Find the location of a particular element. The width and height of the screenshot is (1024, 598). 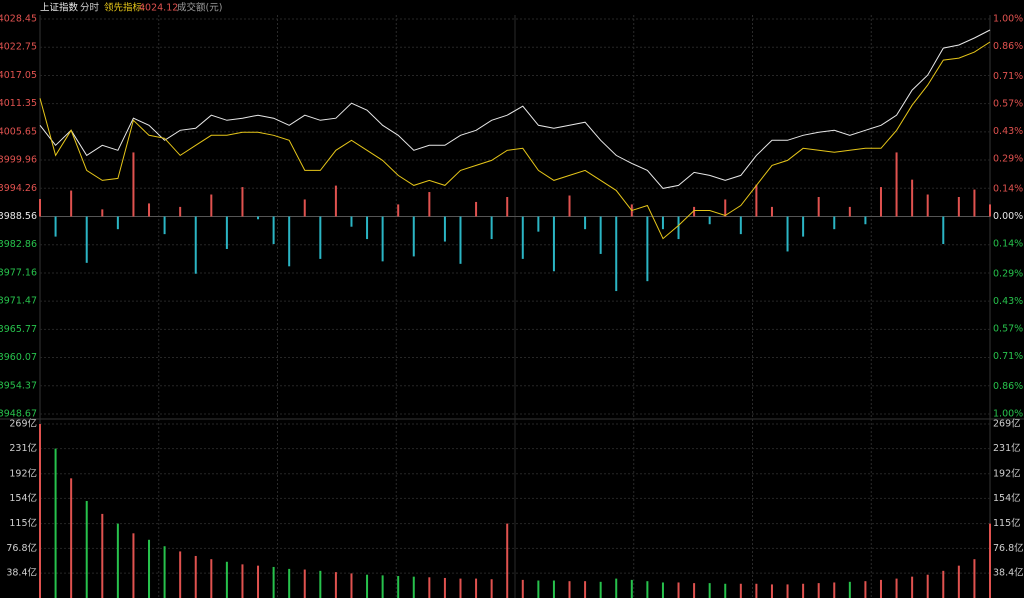

y-tick-label: 154亿 is located at coordinates (23, 498).